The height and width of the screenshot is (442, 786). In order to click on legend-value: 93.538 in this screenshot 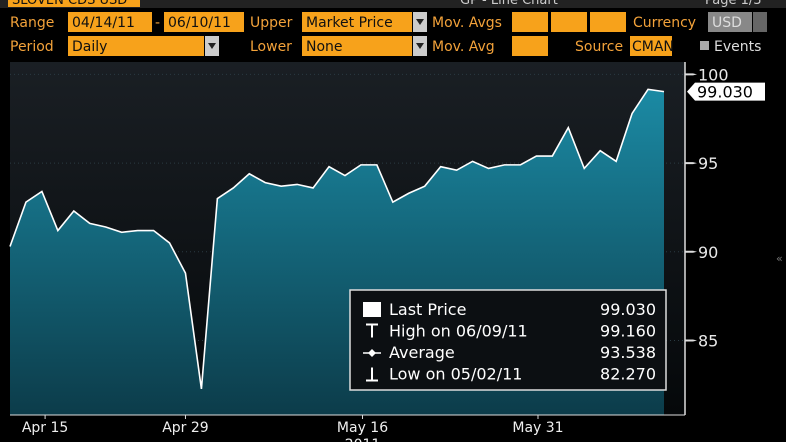, I will do `click(628, 352)`.